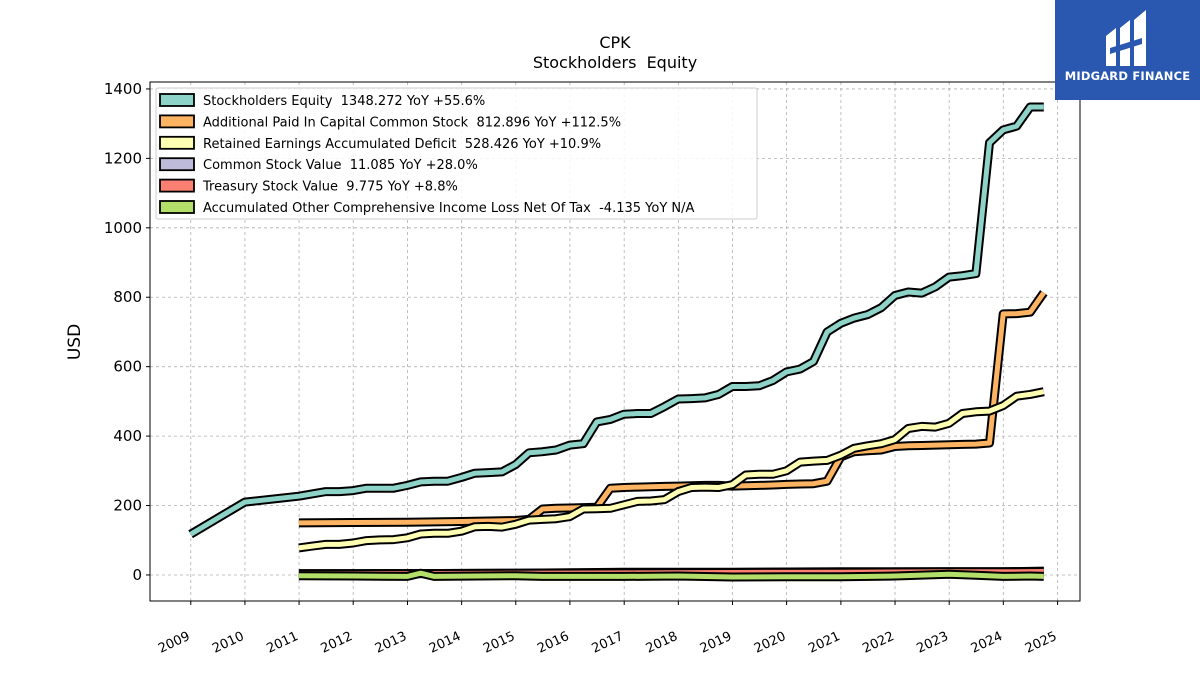  I want to click on x-tick-label: 2015, so click(499, 643).